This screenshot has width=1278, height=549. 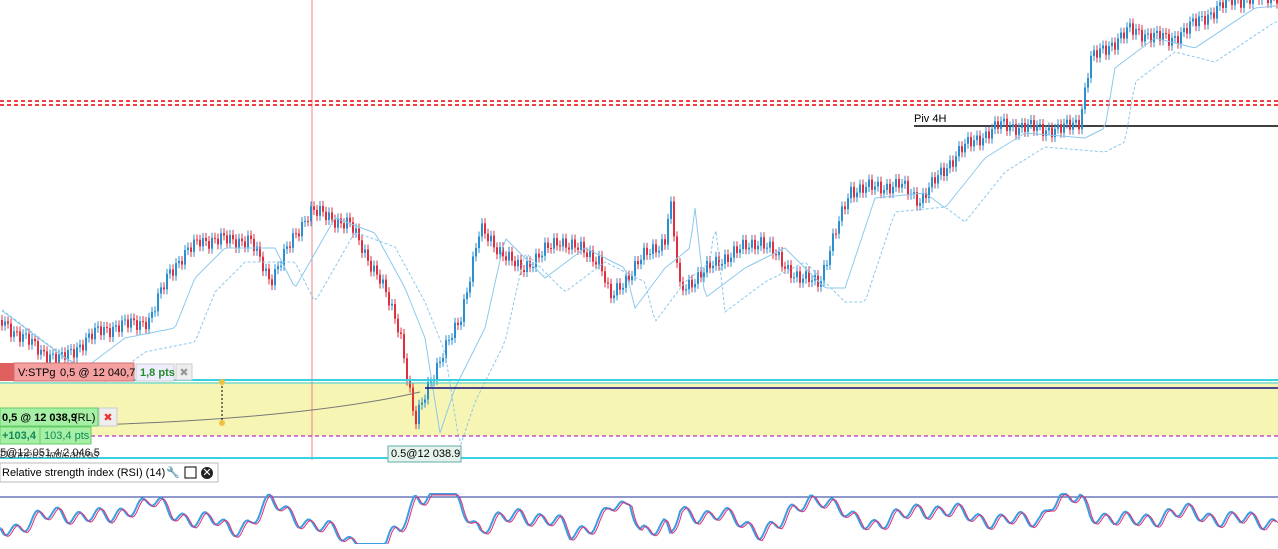 What do you see at coordinates (173, 472) in the screenshot?
I see `settings-icon: 🔧` at bounding box center [173, 472].